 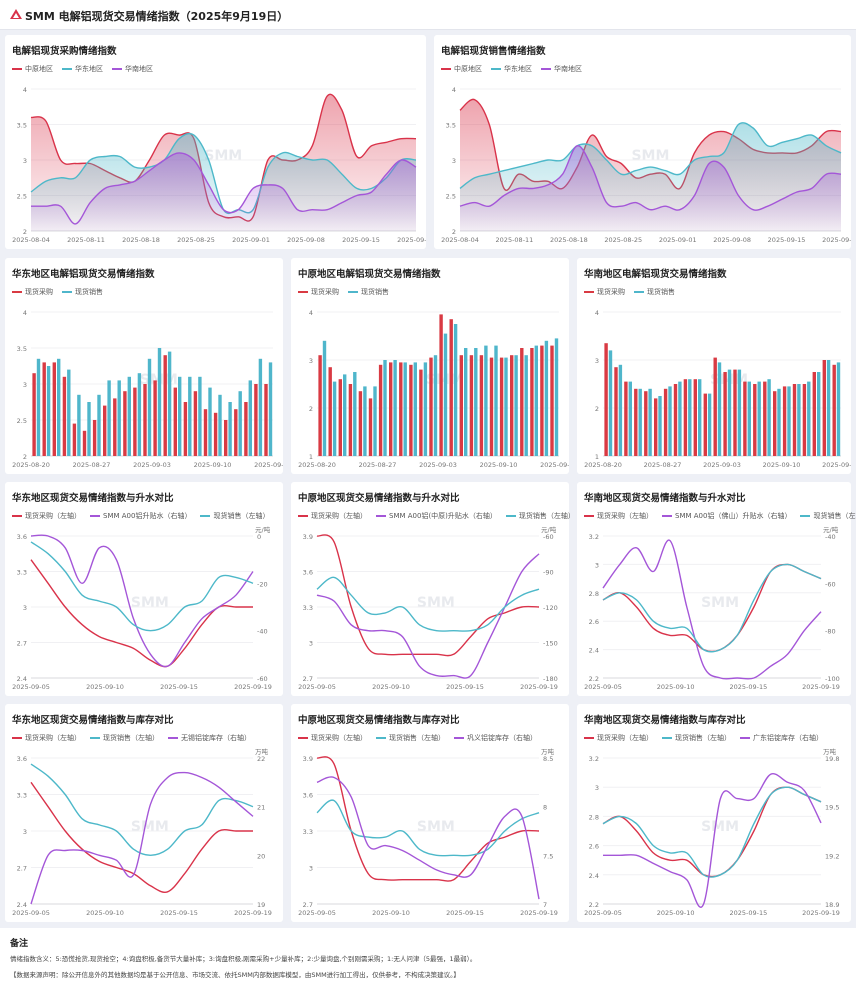 What do you see at coordinates (495, 738) in the screenshot?
I see `legend-item: 巩义铝锭库存（右轴）` at bounding box center [495, 738].